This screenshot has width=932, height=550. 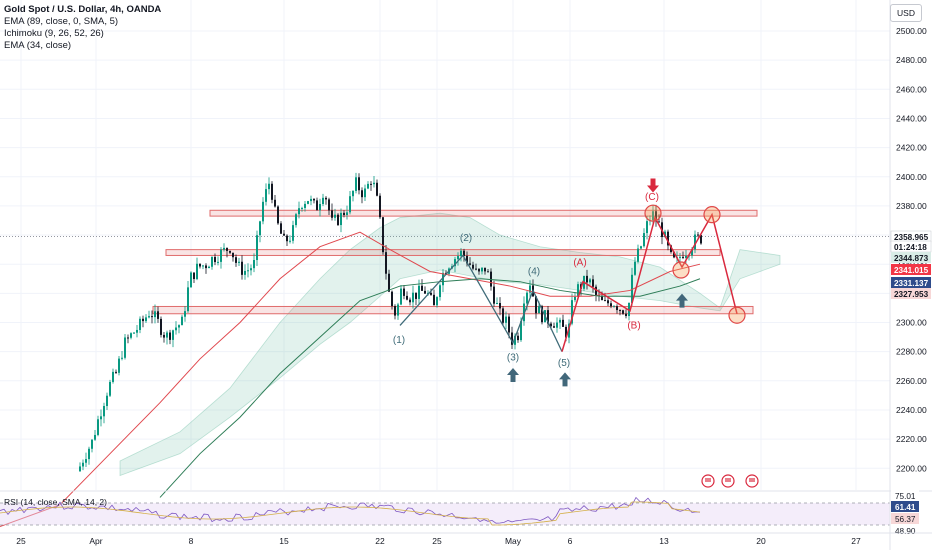 What do you see at coordinates (911, 258) in the screenshot?
I see `price-badge-text: 2344.873` at bounding box center [911, 258].